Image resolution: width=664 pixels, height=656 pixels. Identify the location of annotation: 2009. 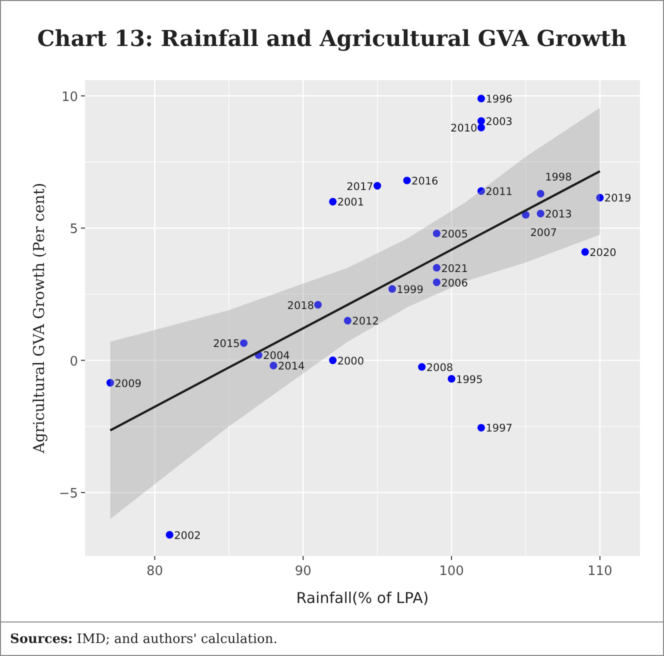
(128, 384).